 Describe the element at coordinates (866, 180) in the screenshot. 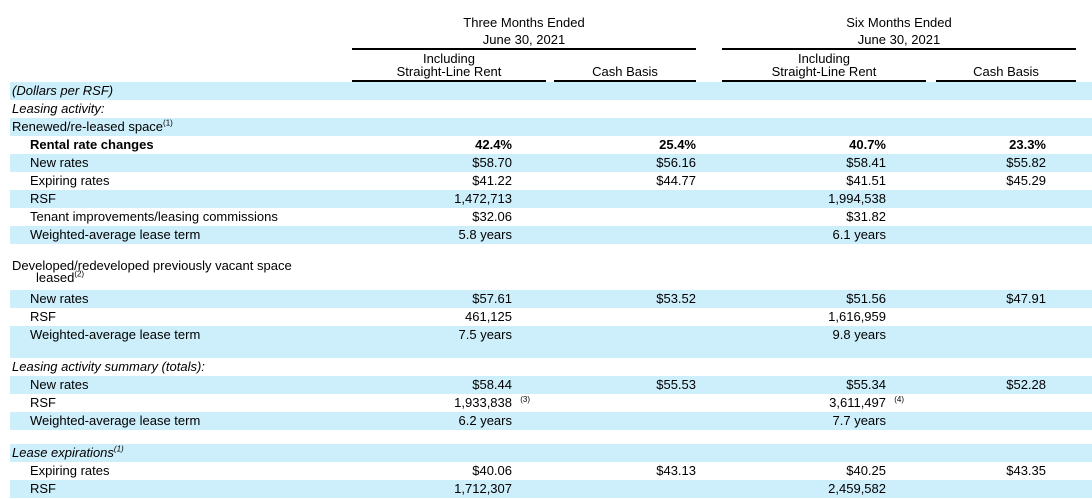

I see `cell-value: $41.51` at that location.